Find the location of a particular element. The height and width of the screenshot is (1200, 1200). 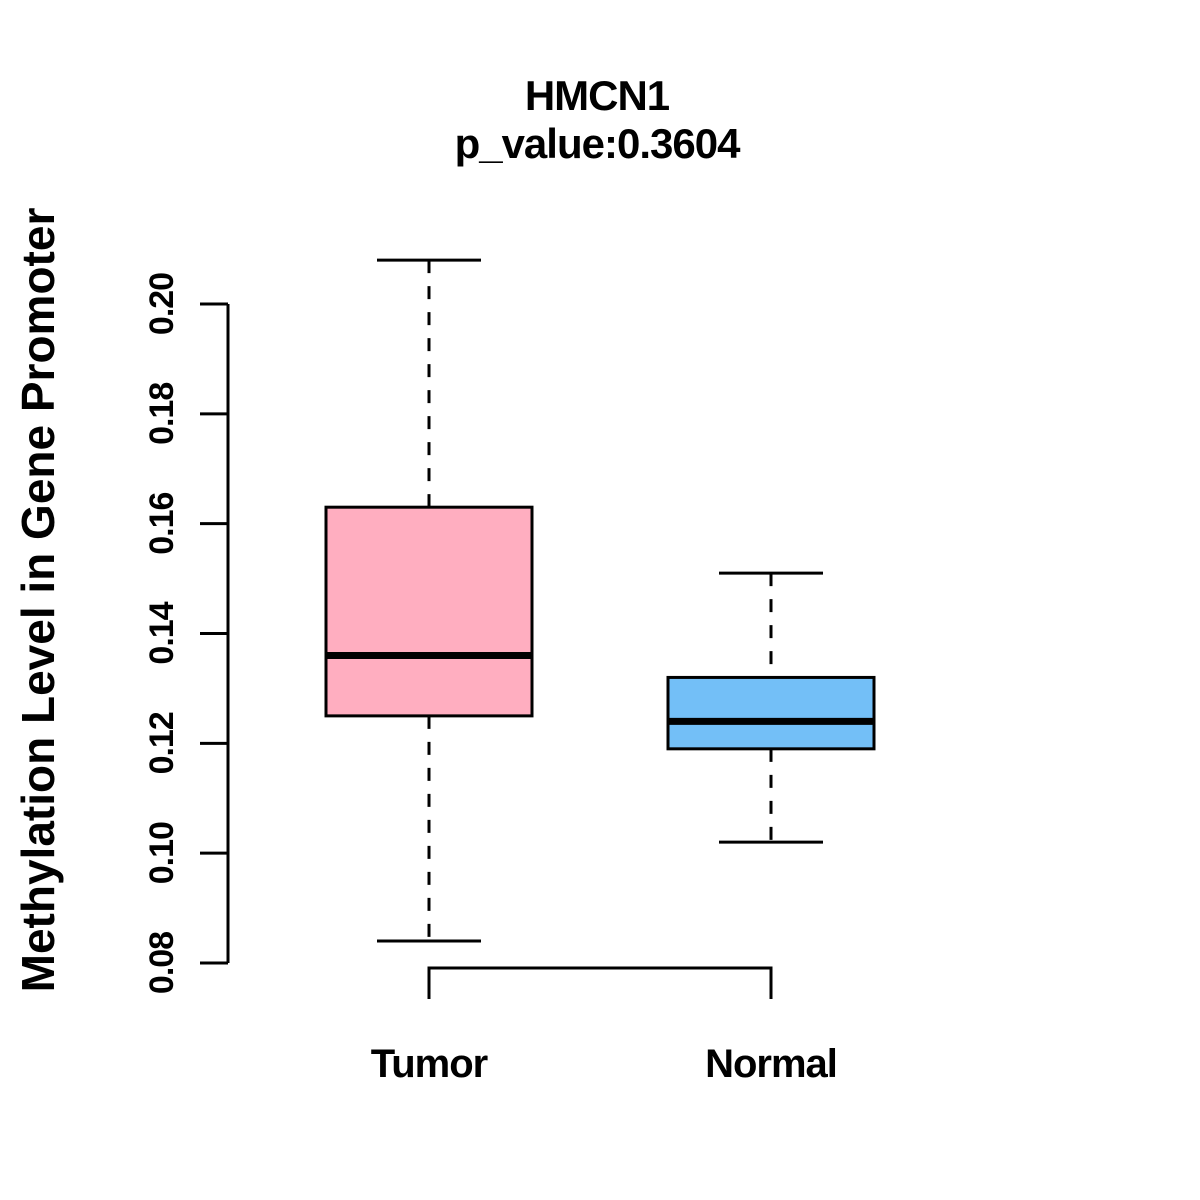

x-category-label-normal: Normal is located at coordinates (771, 1064).